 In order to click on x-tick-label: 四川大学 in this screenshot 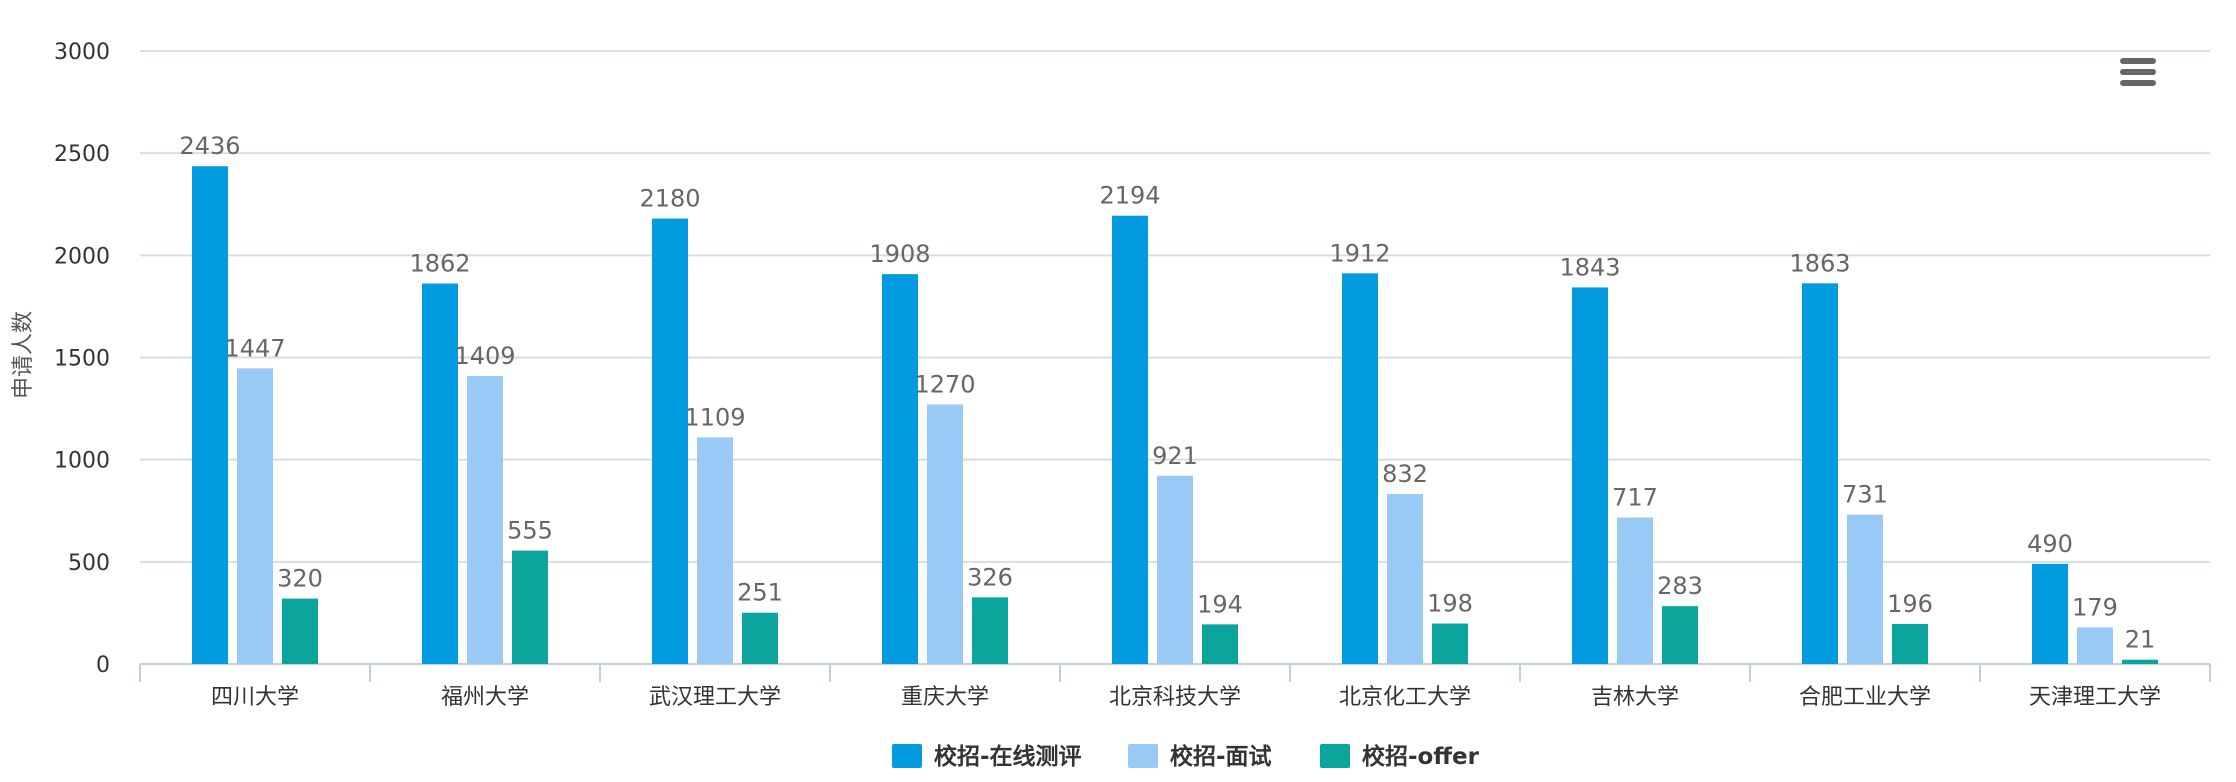, I will do `click(255, 697)`.